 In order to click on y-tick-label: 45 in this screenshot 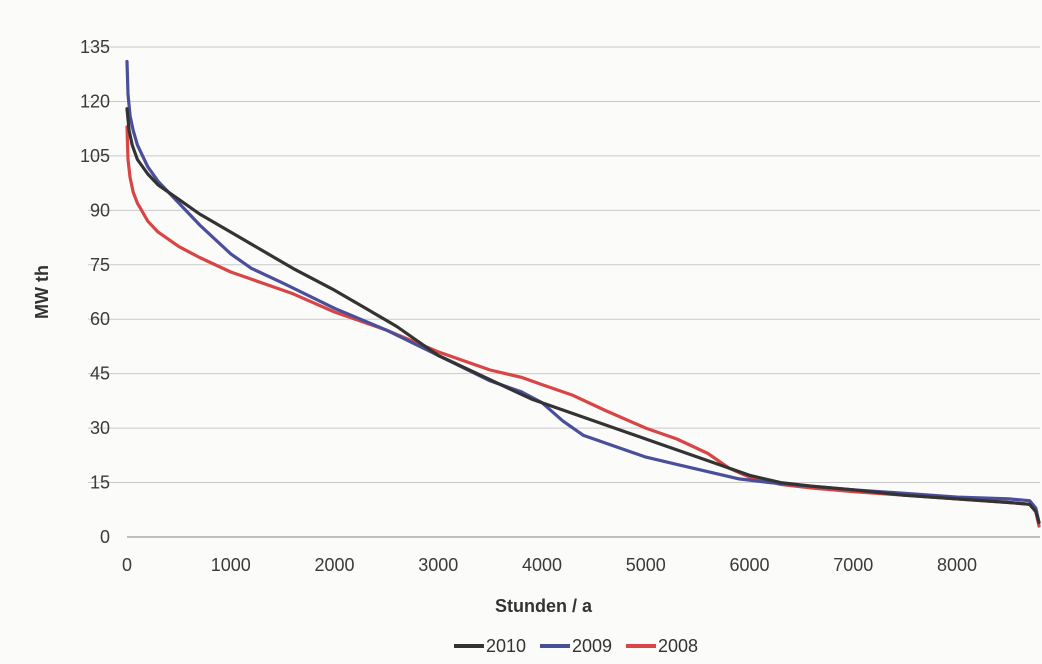, I will do `click(100, 374)`.